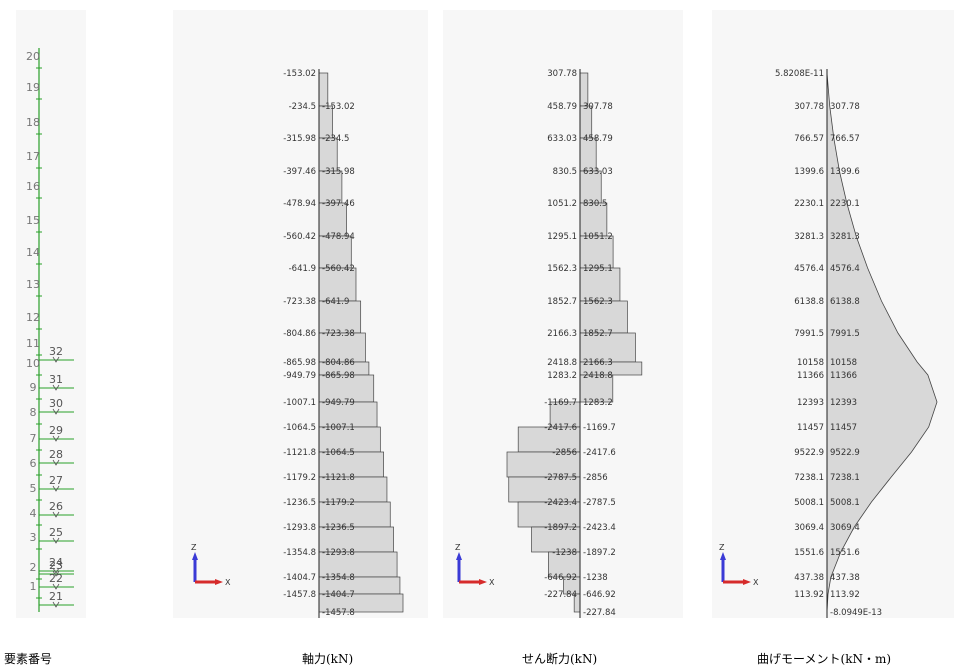 The width and height of the screenshot is (962, 671). Describe the element at coordinates (302, 107) in the screenshot. I see `value-label-left: -234.5` at that location.